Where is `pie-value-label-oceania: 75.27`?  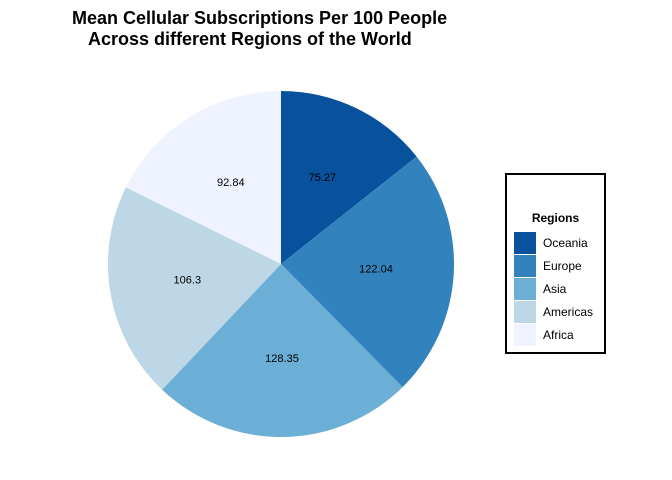
pie-value-label-oceania: 75.27 is located at coordinates (323, 178).